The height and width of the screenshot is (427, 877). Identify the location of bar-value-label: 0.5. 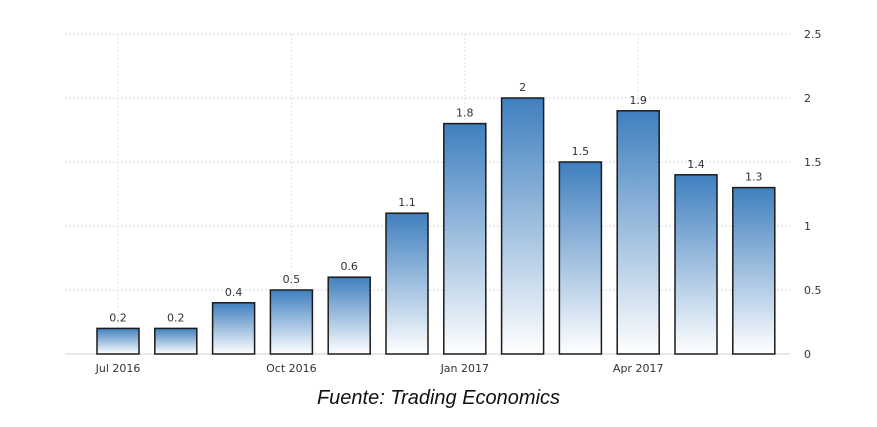
(292, 279).